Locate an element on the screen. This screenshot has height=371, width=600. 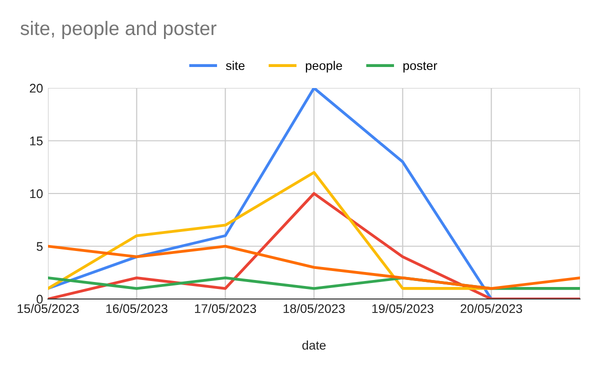
legend-label: people is located at coordinates (324, 66).